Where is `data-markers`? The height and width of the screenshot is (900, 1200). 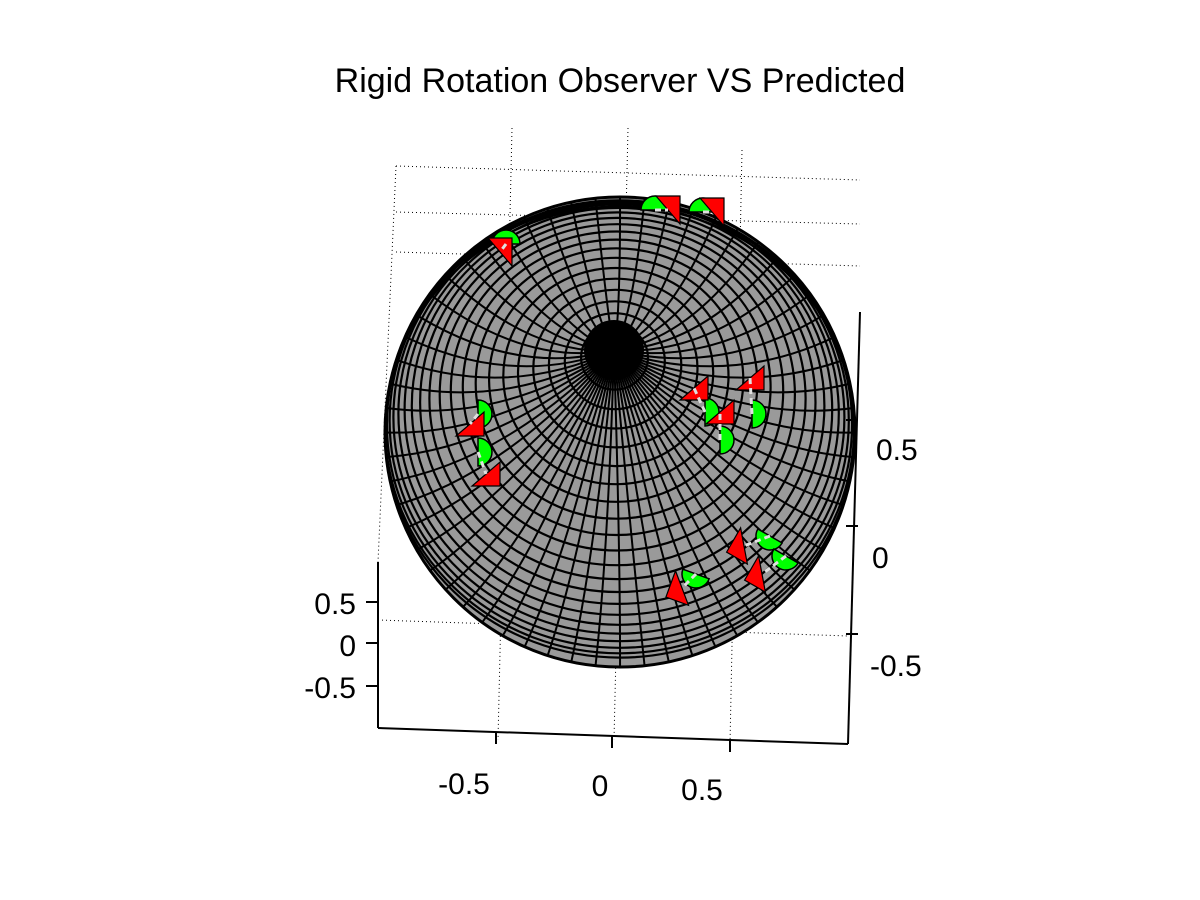 data-markers is located at coordinates (627, 401).